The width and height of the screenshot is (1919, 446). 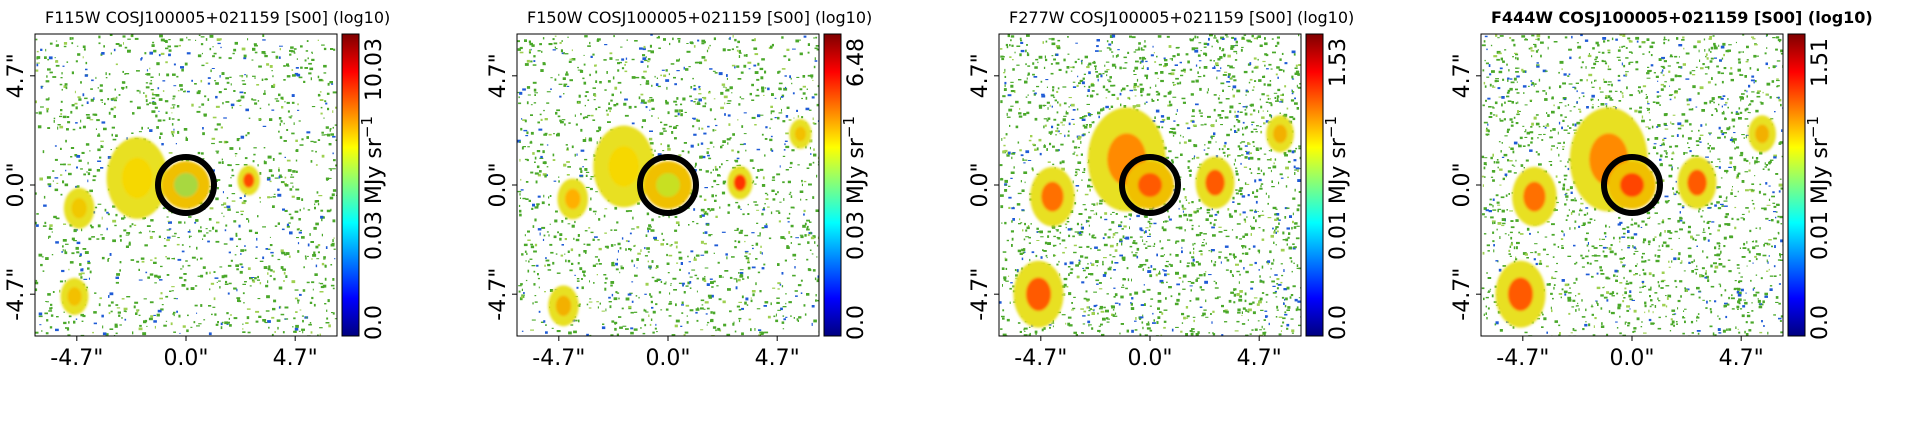 What do you see at coordinates (217, 17) in the screenshot?
I see `panel-title: F115W COSJ100005+021159 [S00] (log10)` at bounding box center [217, 17].